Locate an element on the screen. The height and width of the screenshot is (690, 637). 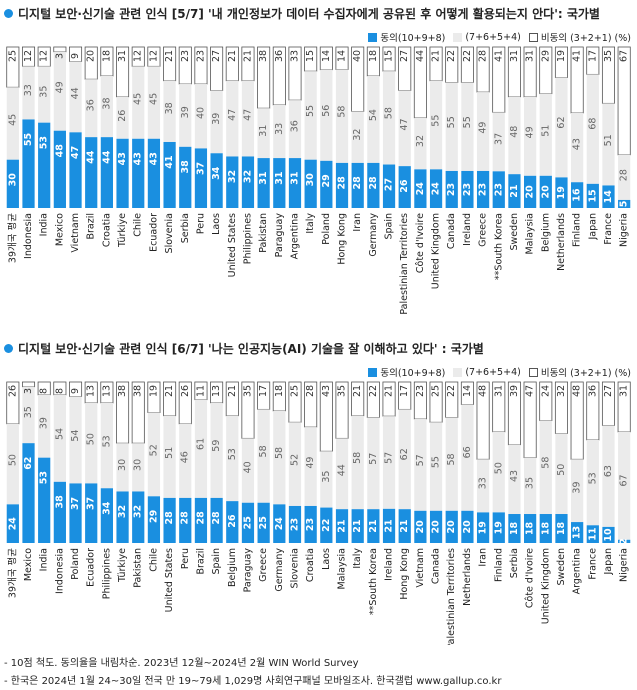
value-label-agree: 31 is located at coordinates (294, 177).